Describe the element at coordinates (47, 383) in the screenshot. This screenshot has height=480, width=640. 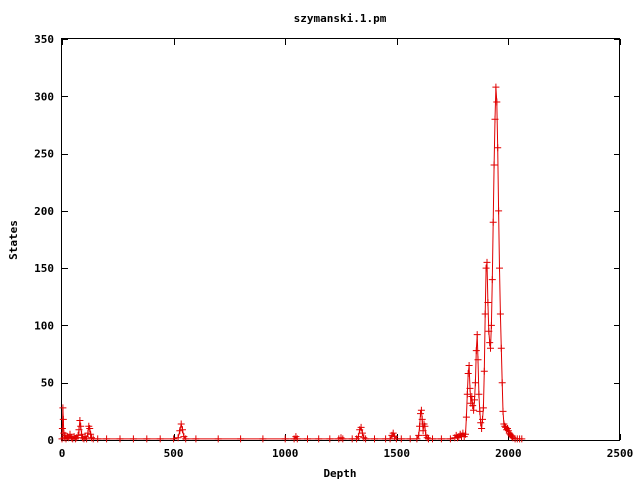
I see `y-tick-label: 50` at that location.